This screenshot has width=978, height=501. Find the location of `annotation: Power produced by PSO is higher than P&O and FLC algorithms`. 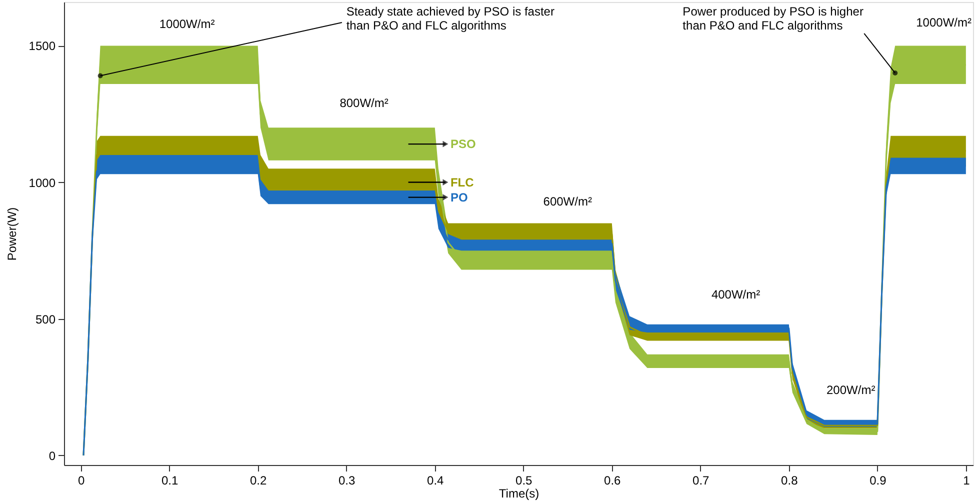

annotation: Power produced by PSO is higher than P&O and FLC algorithms is located at coordinates (773, 18).